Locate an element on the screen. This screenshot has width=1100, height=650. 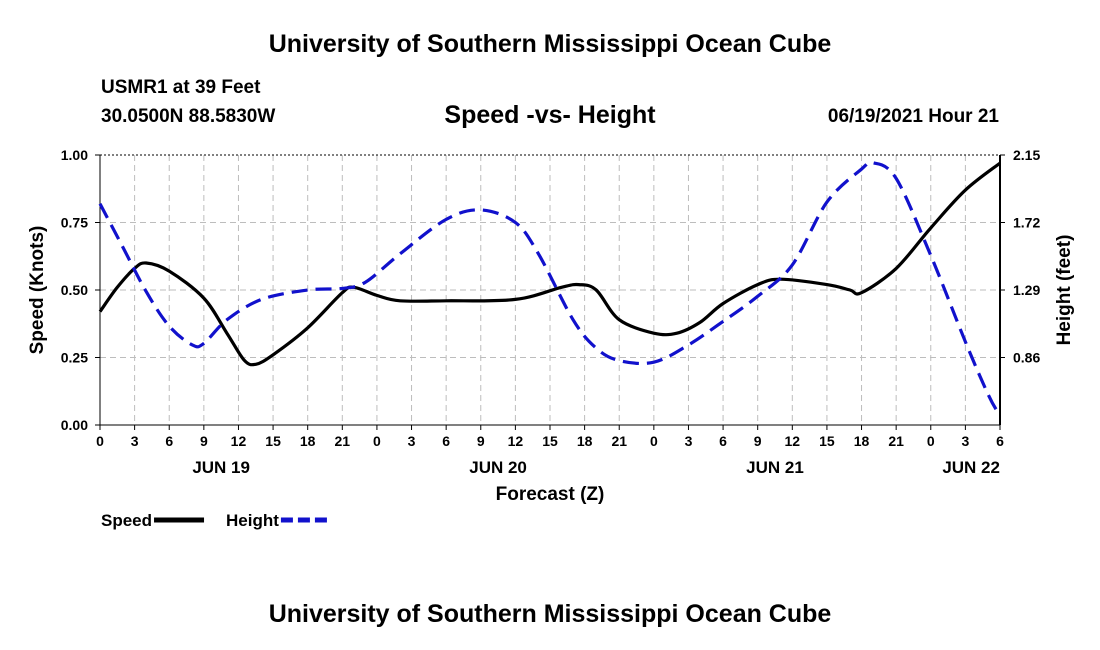
station-label: USMR1 at 39 Feet is located at coordinates (181, 87).